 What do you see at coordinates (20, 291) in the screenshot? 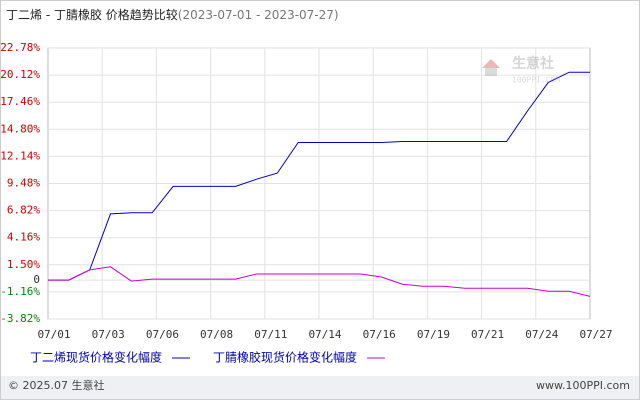
I see `y-tick-label: -1.16%` at bounding box center [20, 291].